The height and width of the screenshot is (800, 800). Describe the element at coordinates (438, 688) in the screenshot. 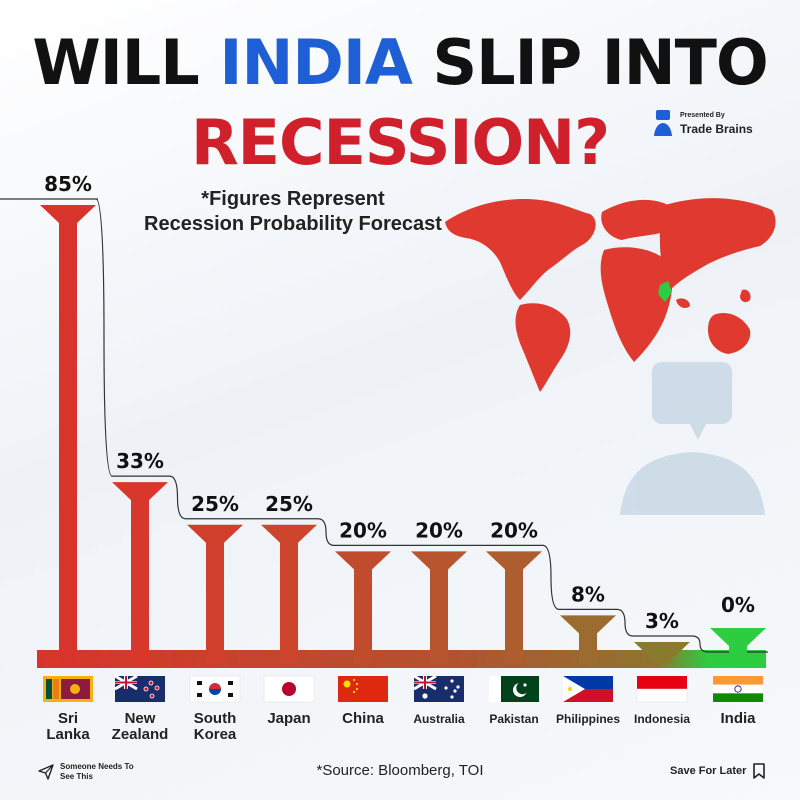

I see `australia-flag` at that location.